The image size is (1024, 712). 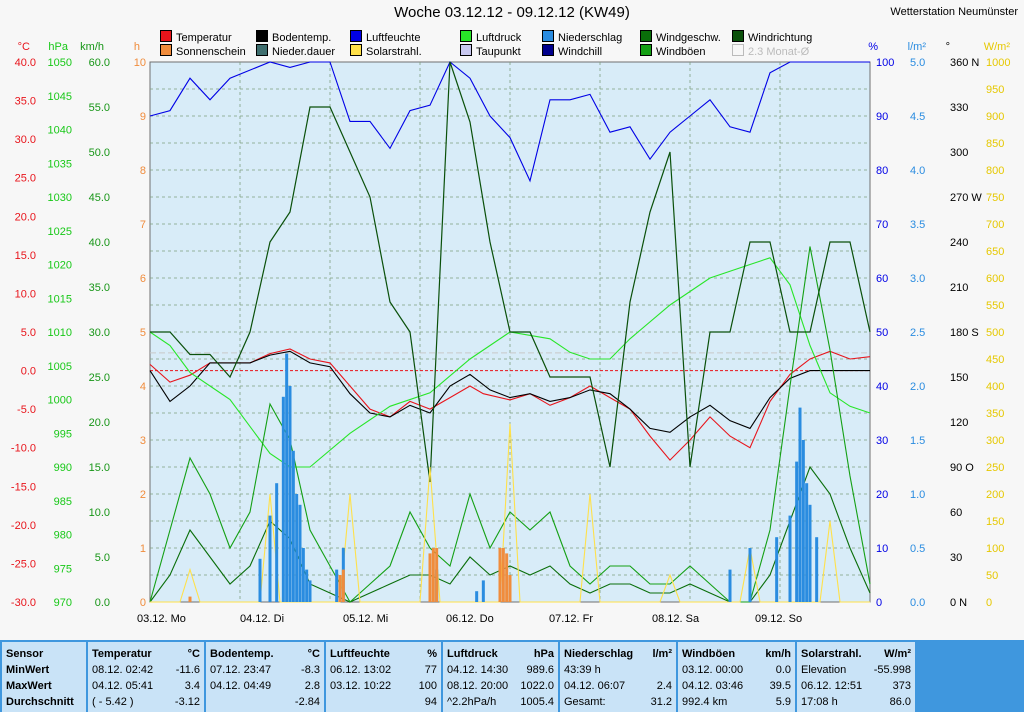 I want to click on stats-row: 94, so click(x=383, y=702).